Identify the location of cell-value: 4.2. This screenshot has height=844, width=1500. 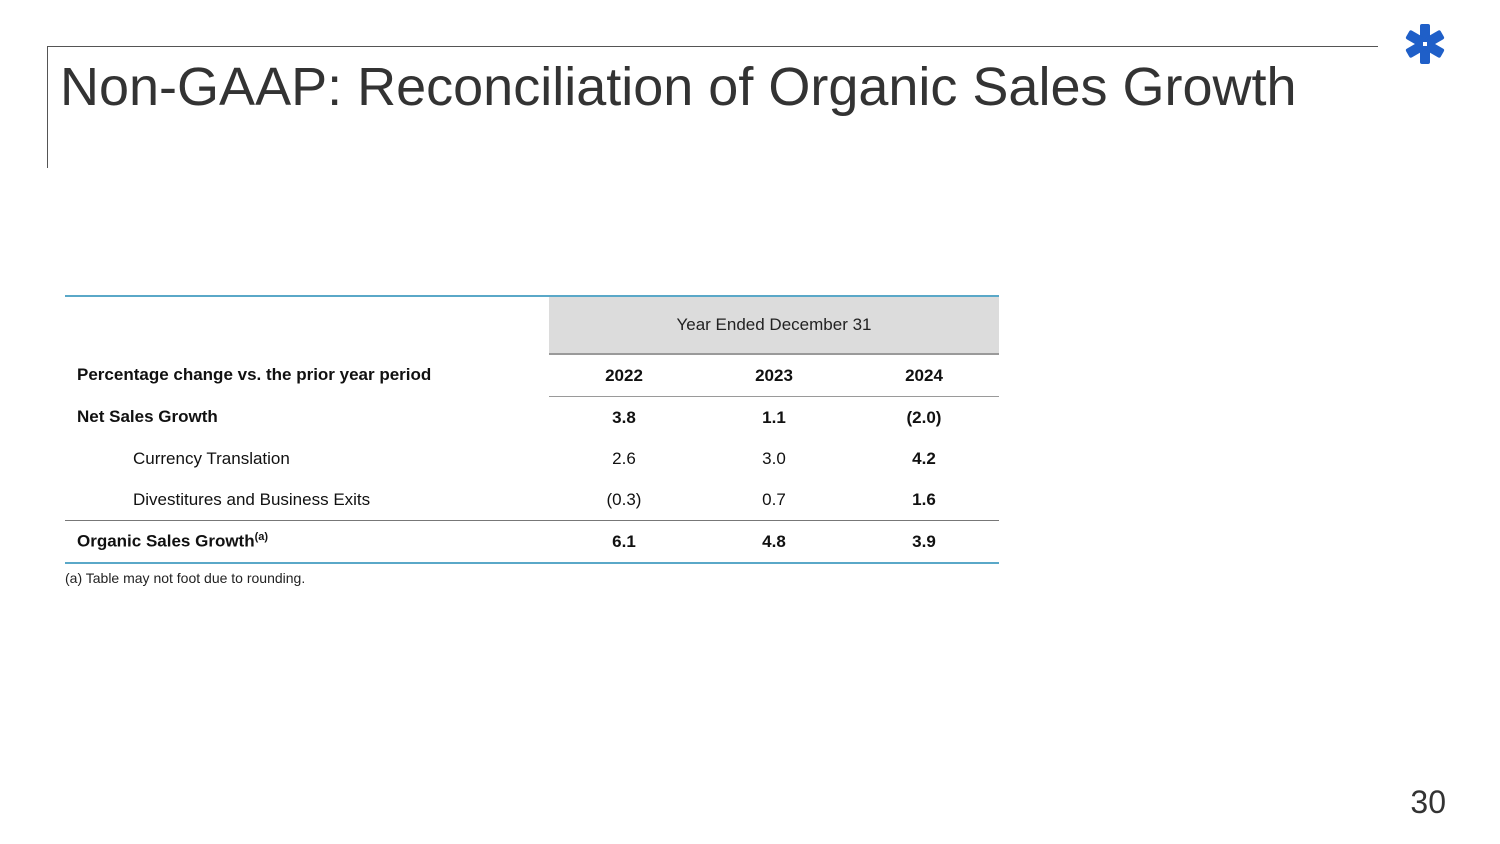
(924, 458).